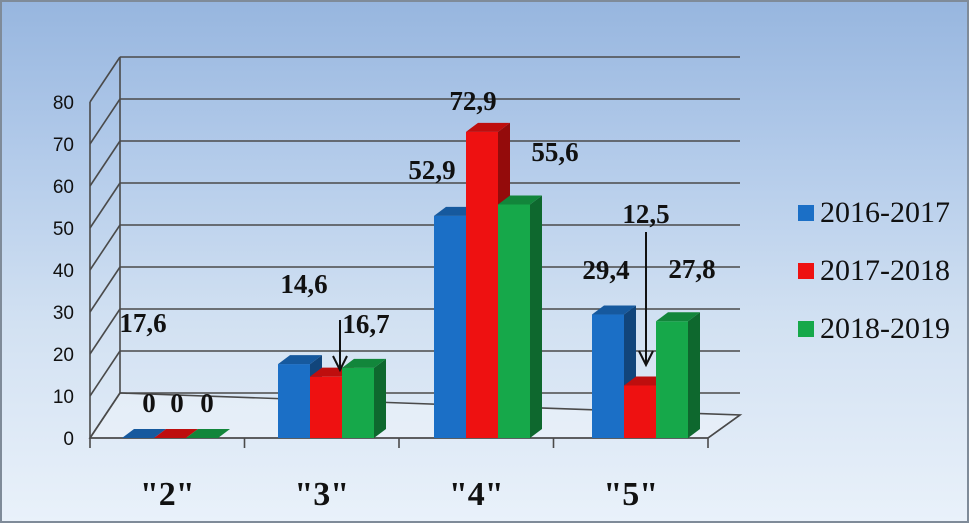 This screenshot has width=969, height=523. Describe the element at coordinates (885, 270) in the screenshot. I see `legend-label: 2017-2018` at that location.